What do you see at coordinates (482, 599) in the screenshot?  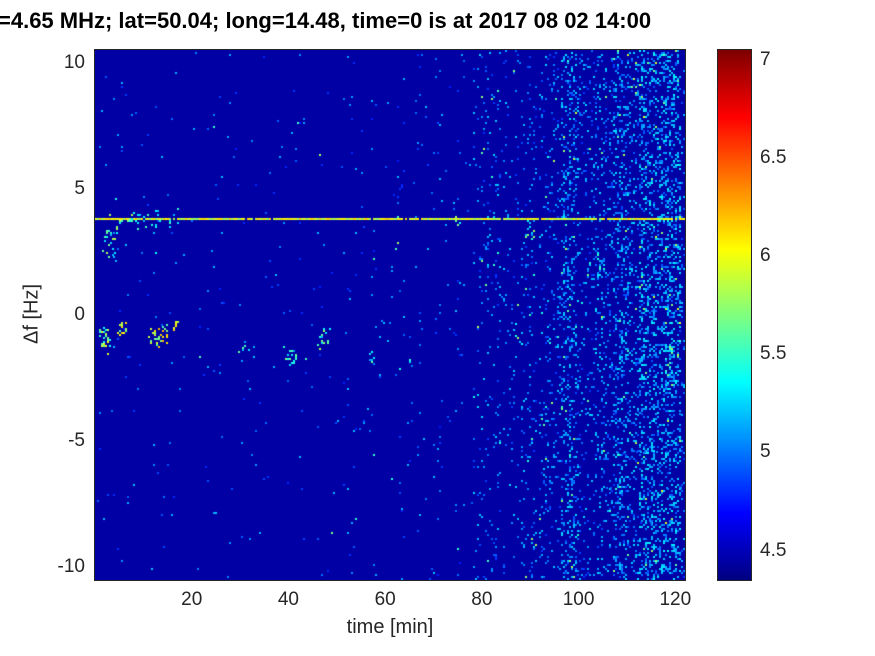 I see `x-tick-label: 80` at bounding box center [482, 599].